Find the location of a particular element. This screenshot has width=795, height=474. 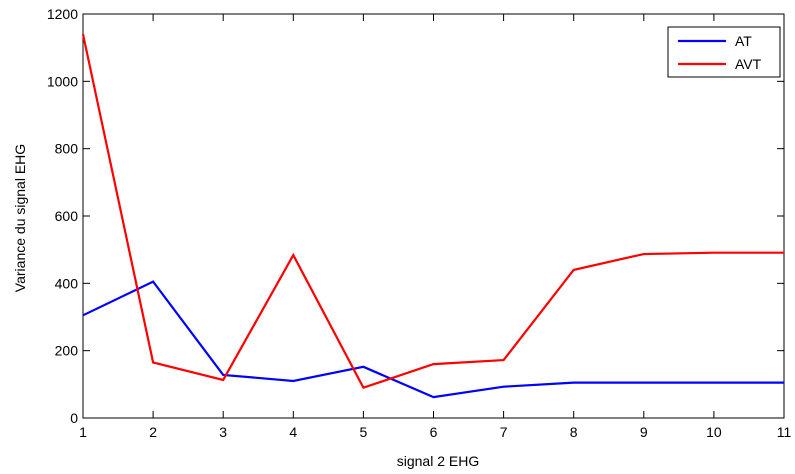

x-tick-label: 10 is located at coordinates (714, 432).